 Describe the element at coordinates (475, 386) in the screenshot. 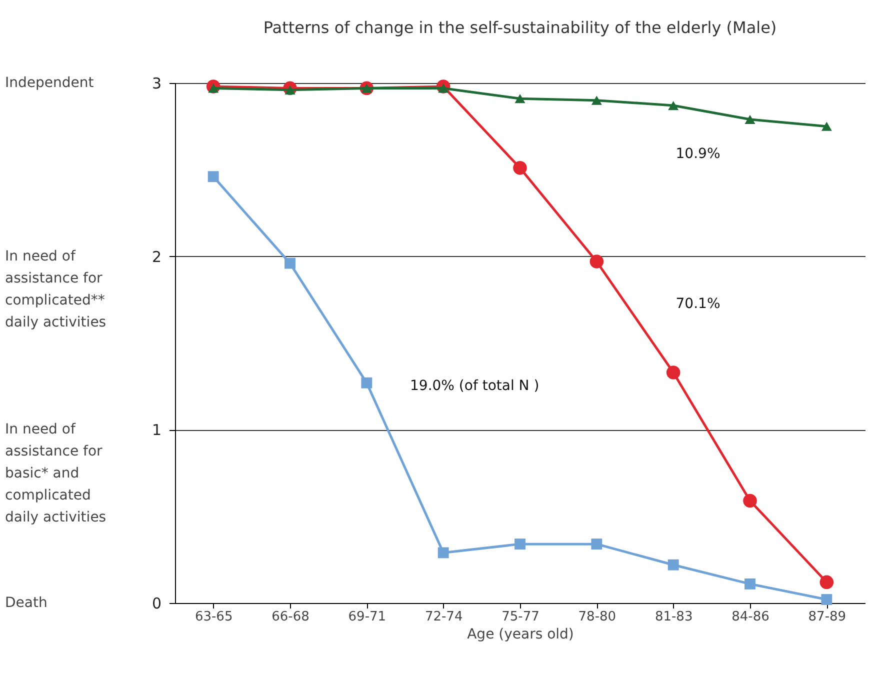

I see `annotation: 19.0% (of total N )` at that location.